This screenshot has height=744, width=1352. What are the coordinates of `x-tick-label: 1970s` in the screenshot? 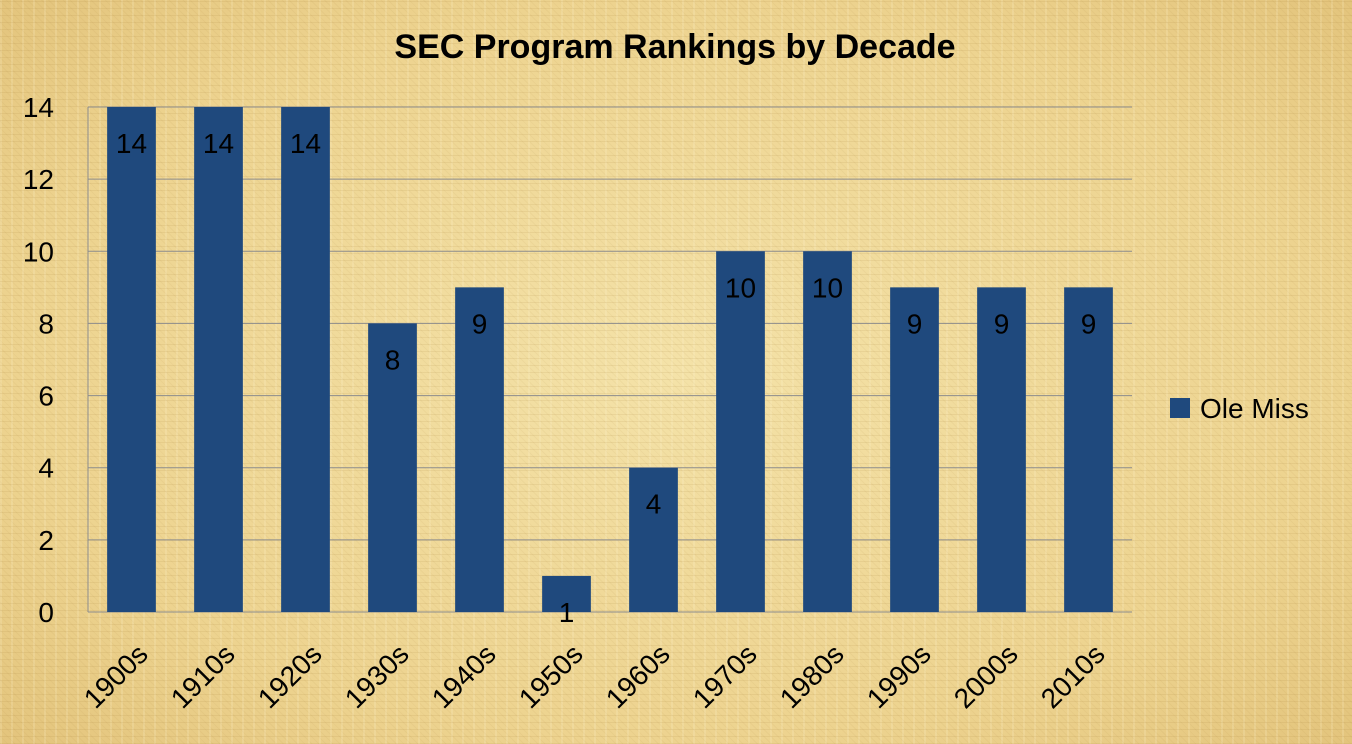 It's located at (725, 676).